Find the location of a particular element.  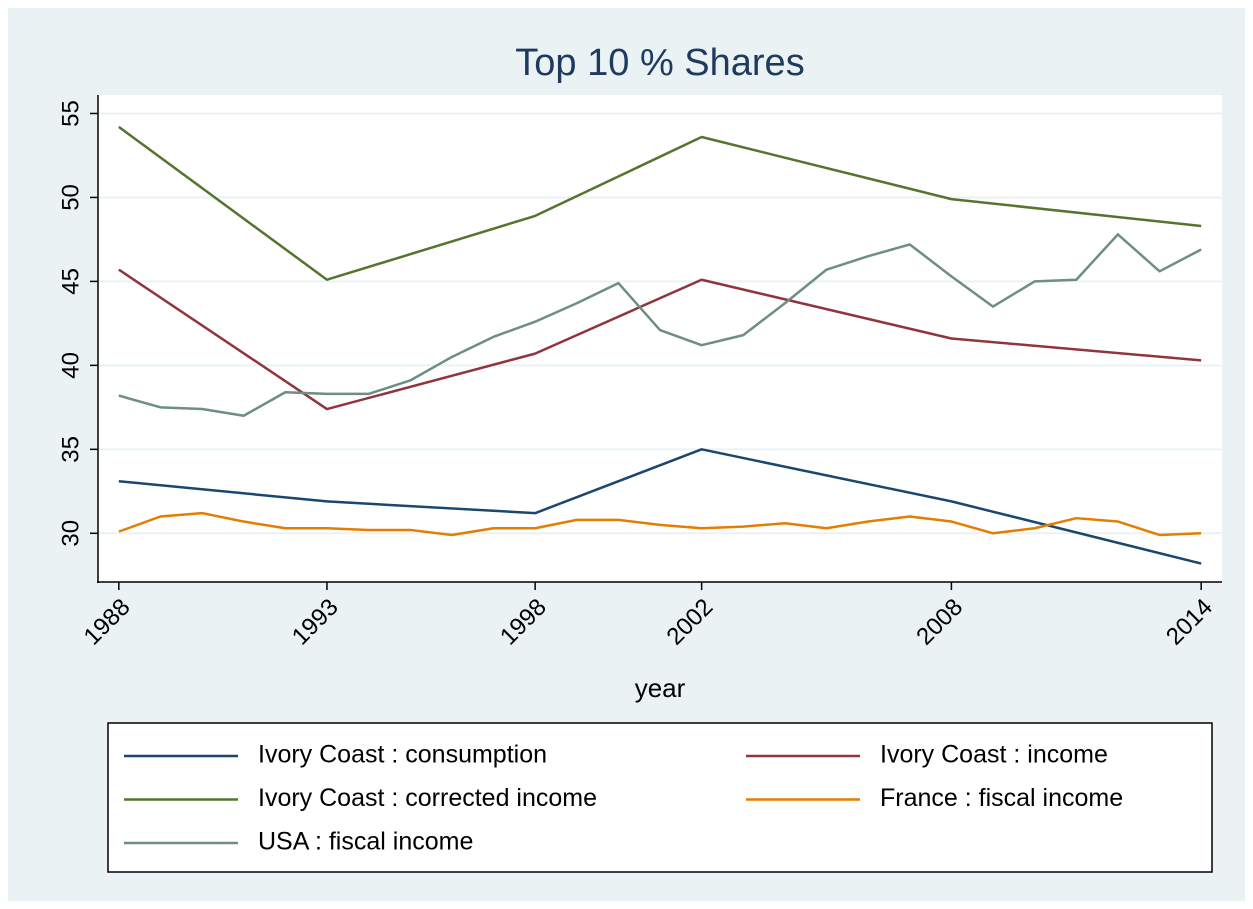

y-tick-label: 30 is located at coordinates (70, 533).